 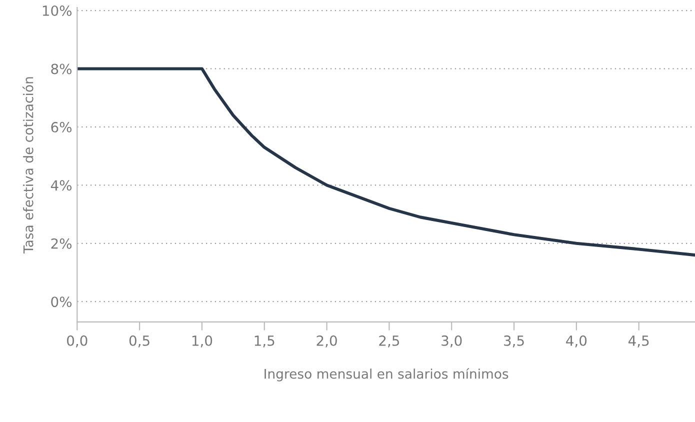 What do you see at coordinates (514, 341) in the screenshot?
I see `x-tick-label: 3,5` at bounding box center [514, 341].